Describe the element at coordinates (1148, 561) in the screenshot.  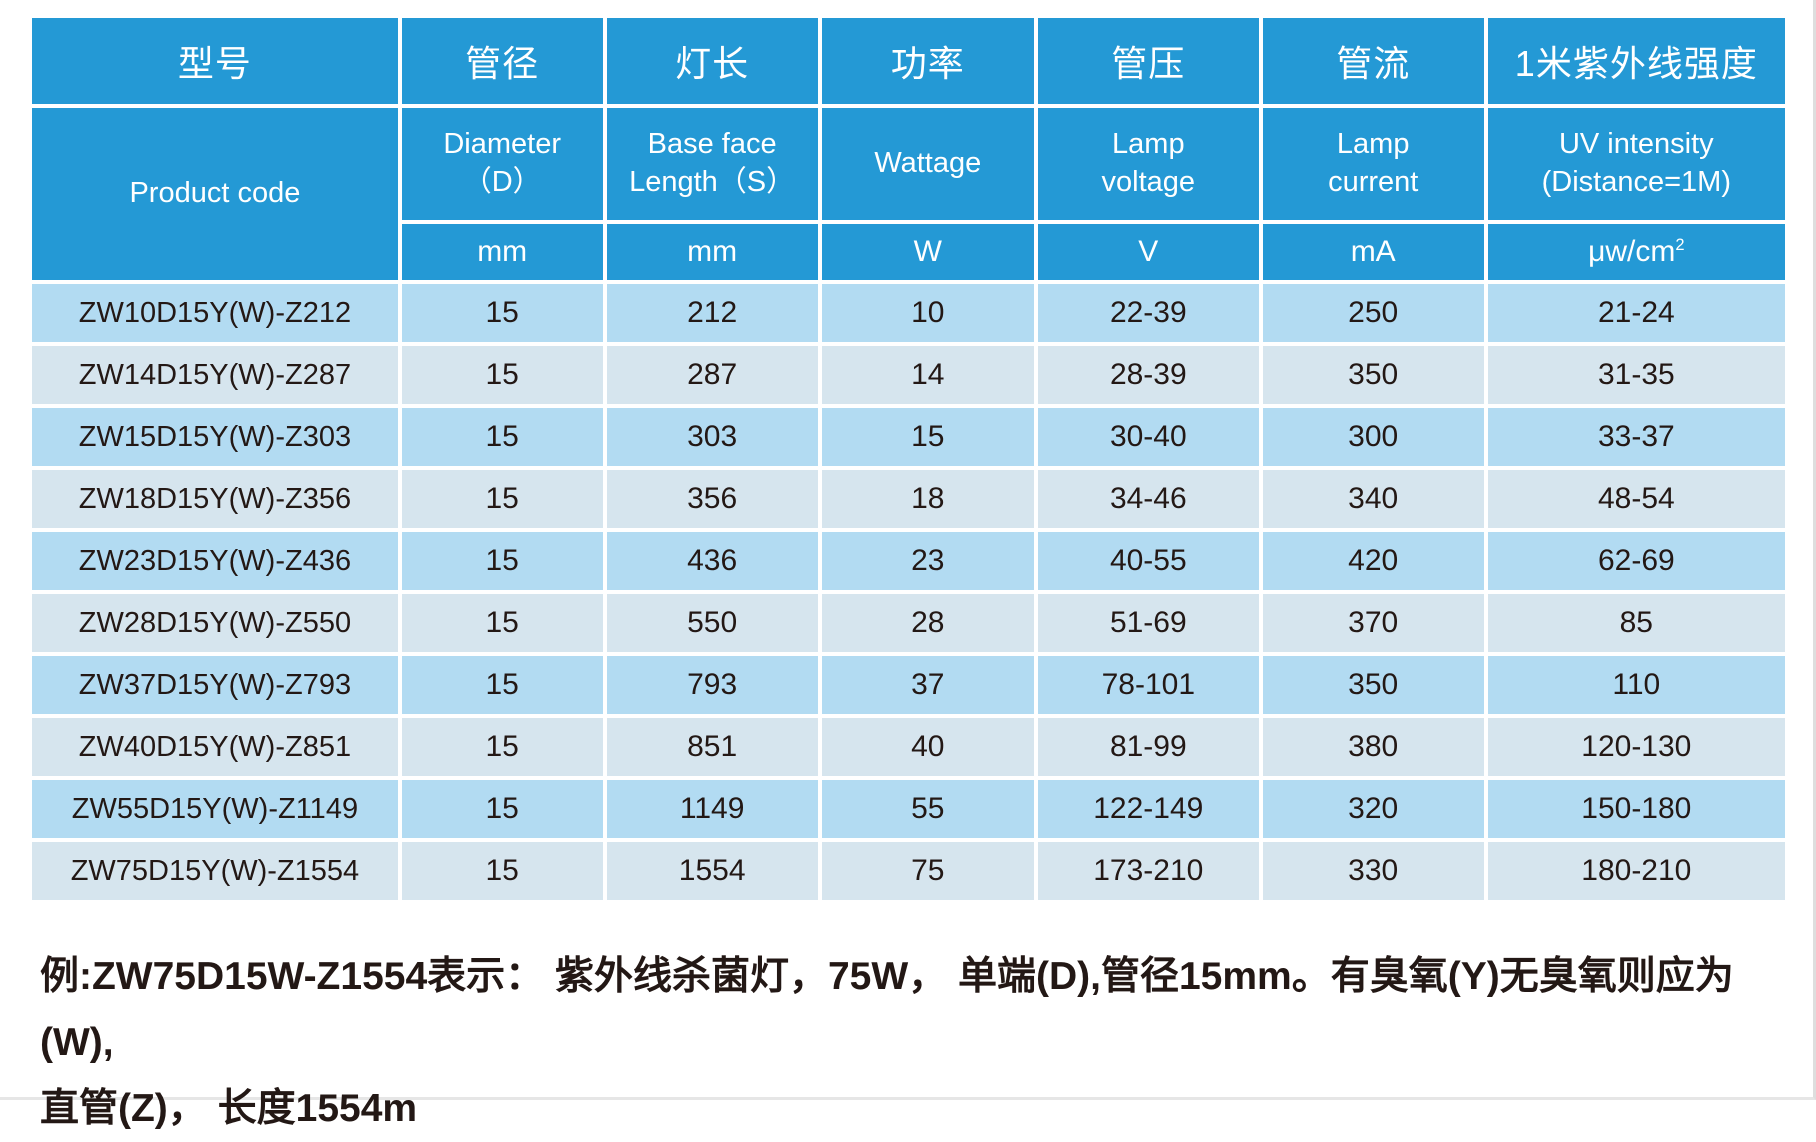
I see `voltage-cell: 40-55` at that location.